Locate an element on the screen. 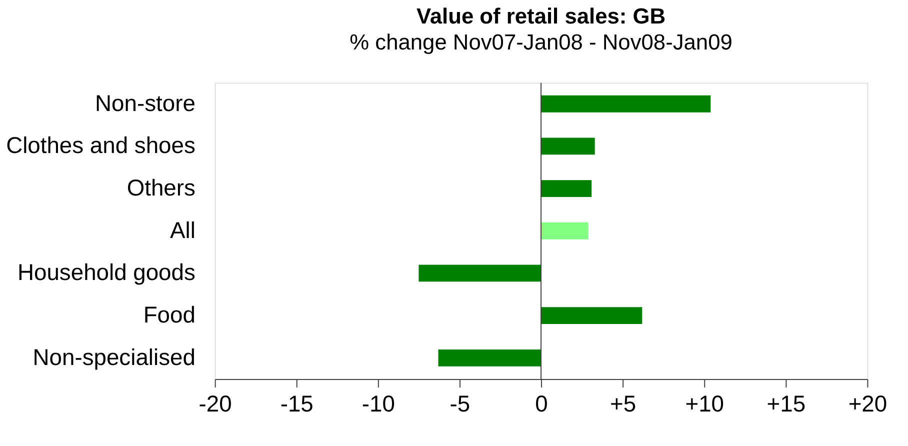 This screenshot has height=446, width=908. y-tick-label: Clothes and shoes is located at coordinates (101, 145).